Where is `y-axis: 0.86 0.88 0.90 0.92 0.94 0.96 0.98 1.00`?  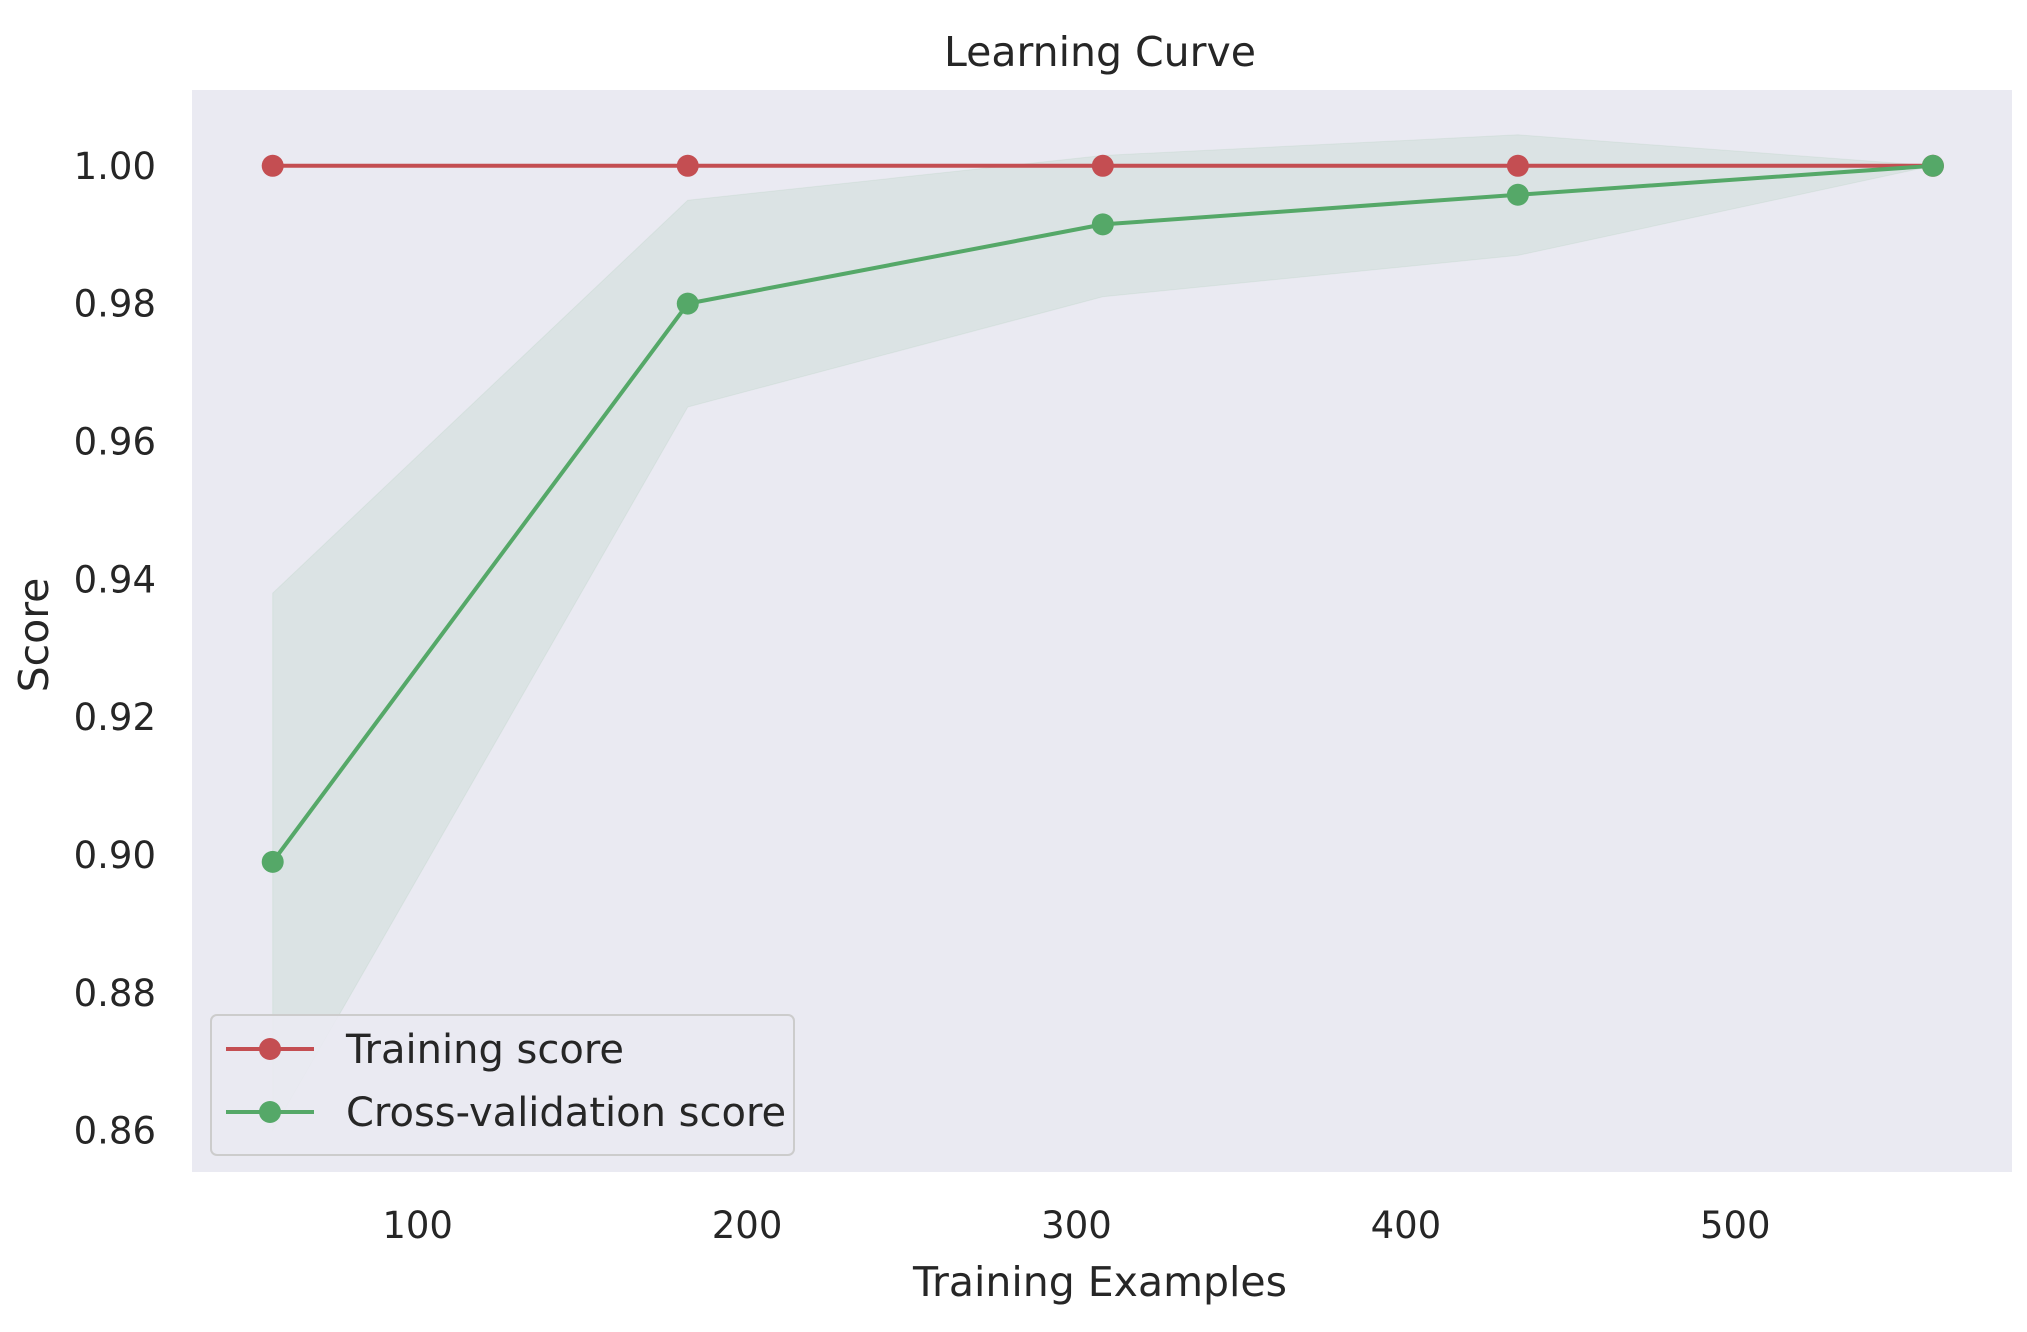 y-axis: 0.86 0.88 0.90 0.92 0.94 0.96 0.98 1.00 is located at coordinates (115, 649).